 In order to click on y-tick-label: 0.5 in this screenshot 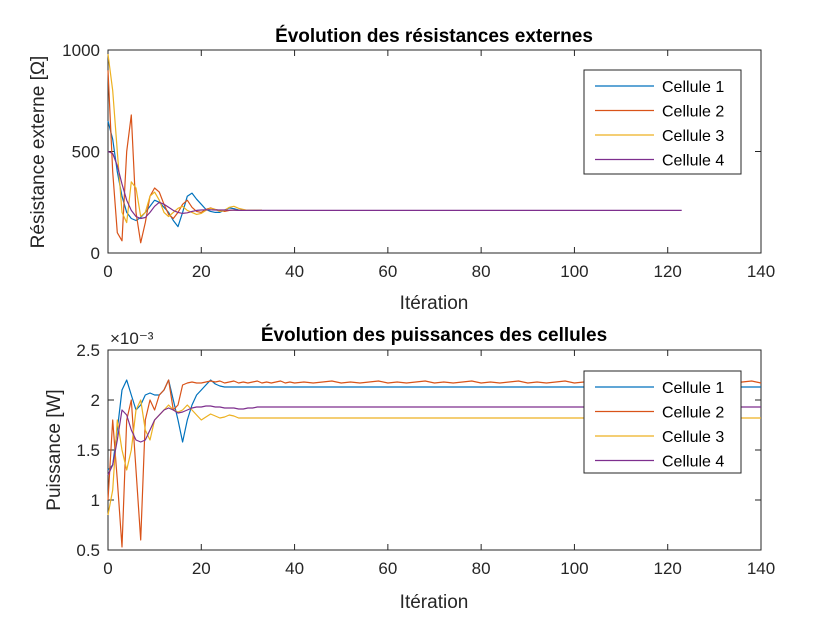, I will do `click(88, 550)`.